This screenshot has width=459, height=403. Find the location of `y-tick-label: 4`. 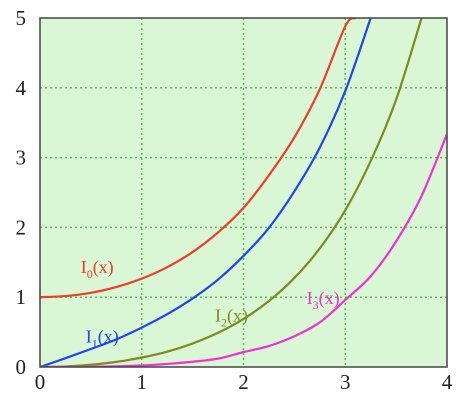

y-tick-label: 4 is located at coordinates (21, 88).